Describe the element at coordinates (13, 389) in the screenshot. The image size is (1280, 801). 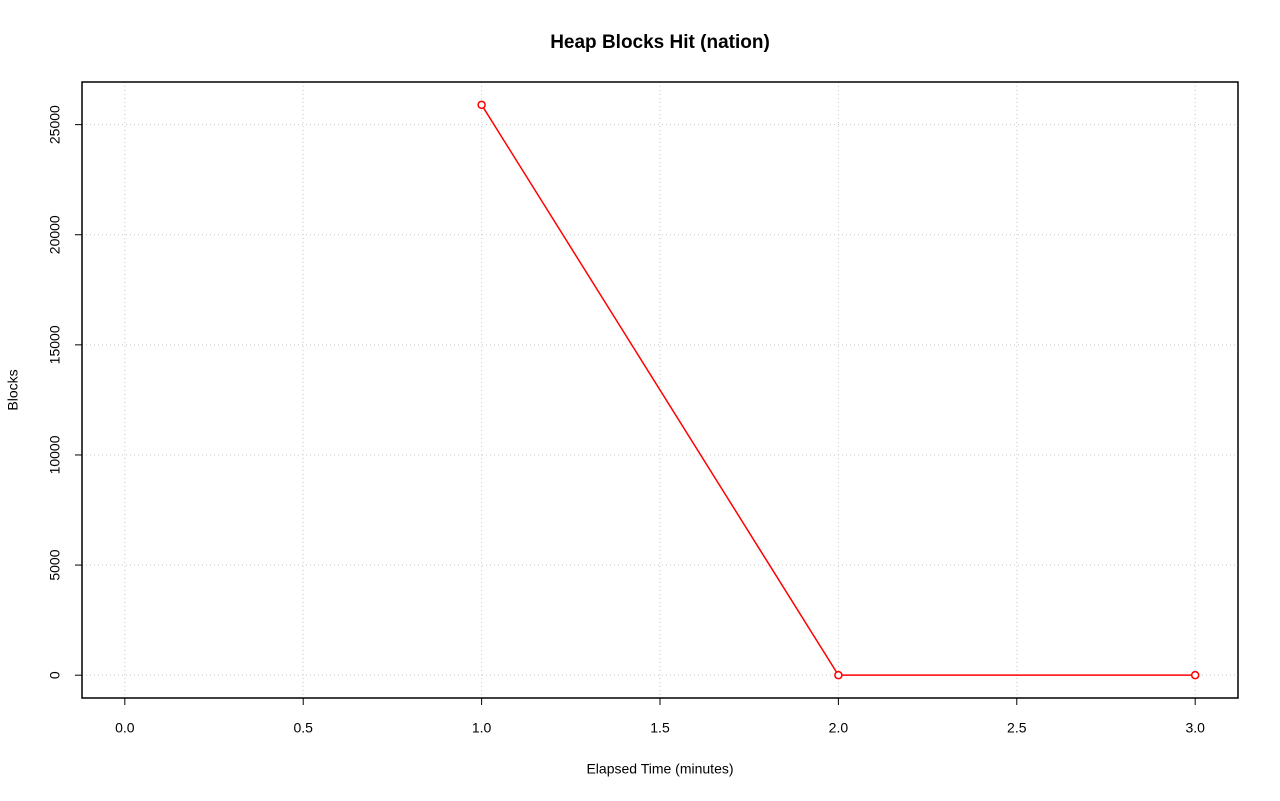
I see `y-axis-label: Blocks` at that location.